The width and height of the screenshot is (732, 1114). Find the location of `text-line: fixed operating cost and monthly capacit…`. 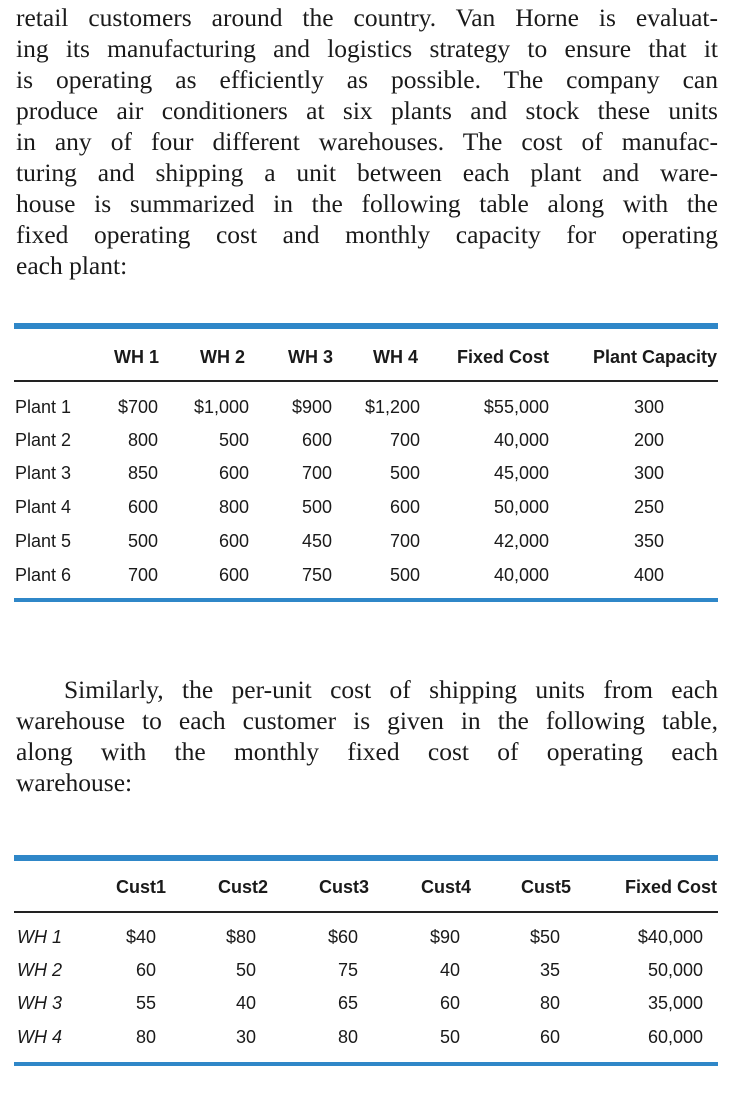

text-line: fixed operating cost and monthly capacit… is located at coordinates (367, 234).